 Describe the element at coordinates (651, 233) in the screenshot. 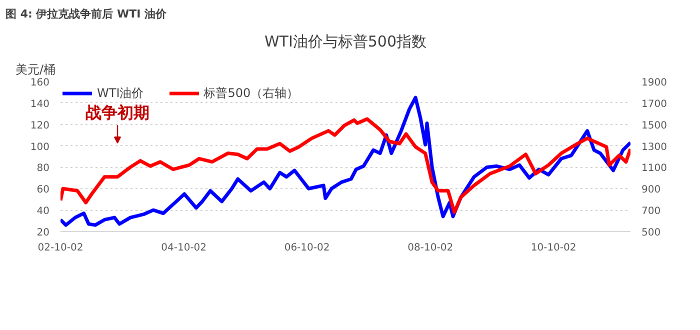

I see `y2-tick-label: 500` at that location.